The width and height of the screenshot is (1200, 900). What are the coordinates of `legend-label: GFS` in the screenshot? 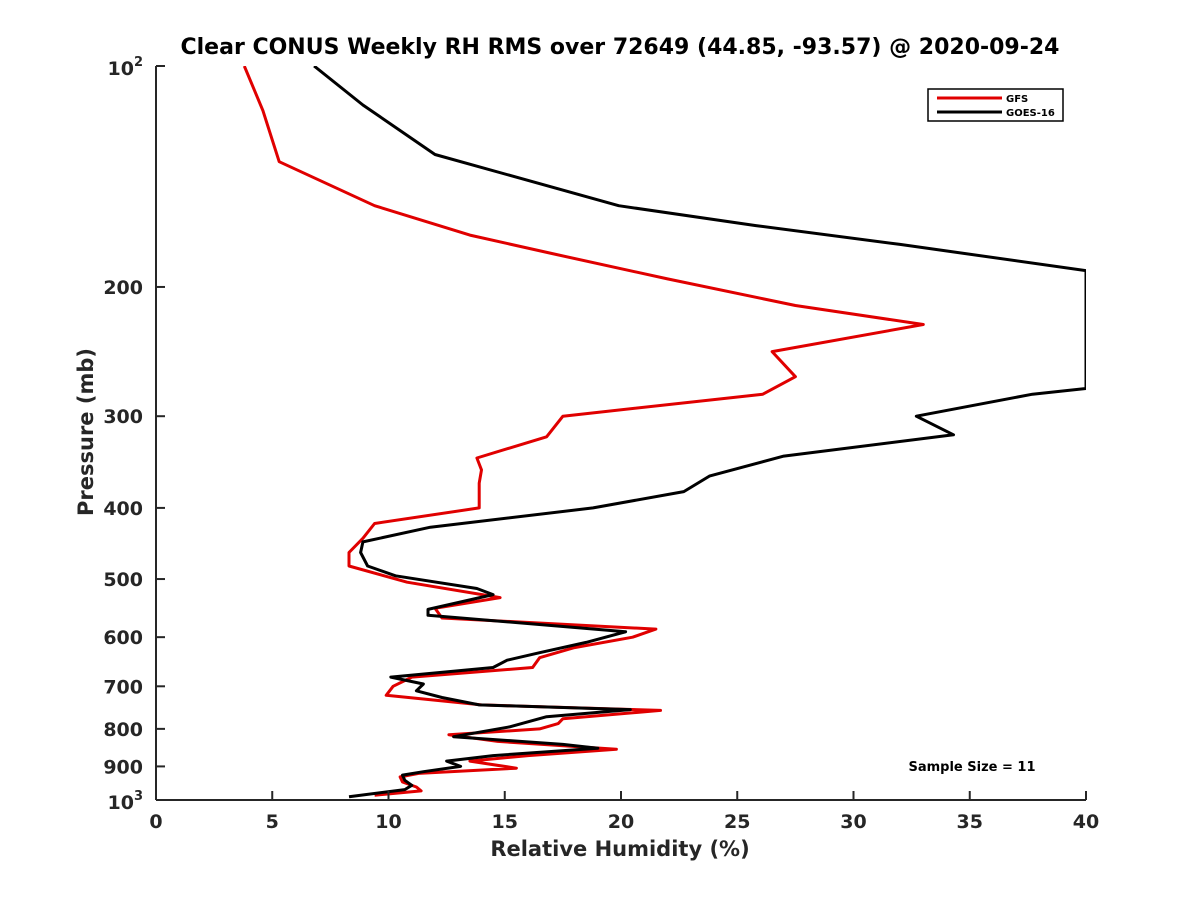 It's located at (1017, 99).